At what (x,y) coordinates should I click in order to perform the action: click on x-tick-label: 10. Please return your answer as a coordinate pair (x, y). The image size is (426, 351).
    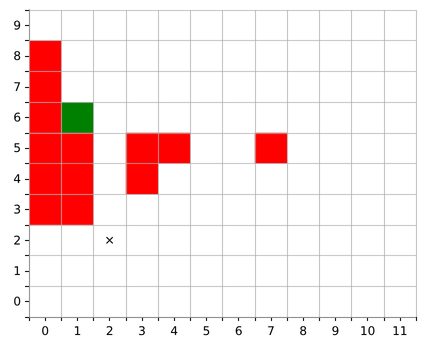
    Looking at the image, I should click on (368, 331).